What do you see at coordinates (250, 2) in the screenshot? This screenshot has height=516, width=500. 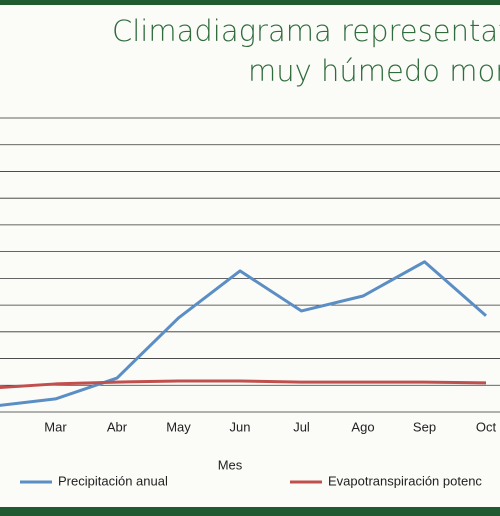 I see `frame-top` at bounding box center [250, 2].